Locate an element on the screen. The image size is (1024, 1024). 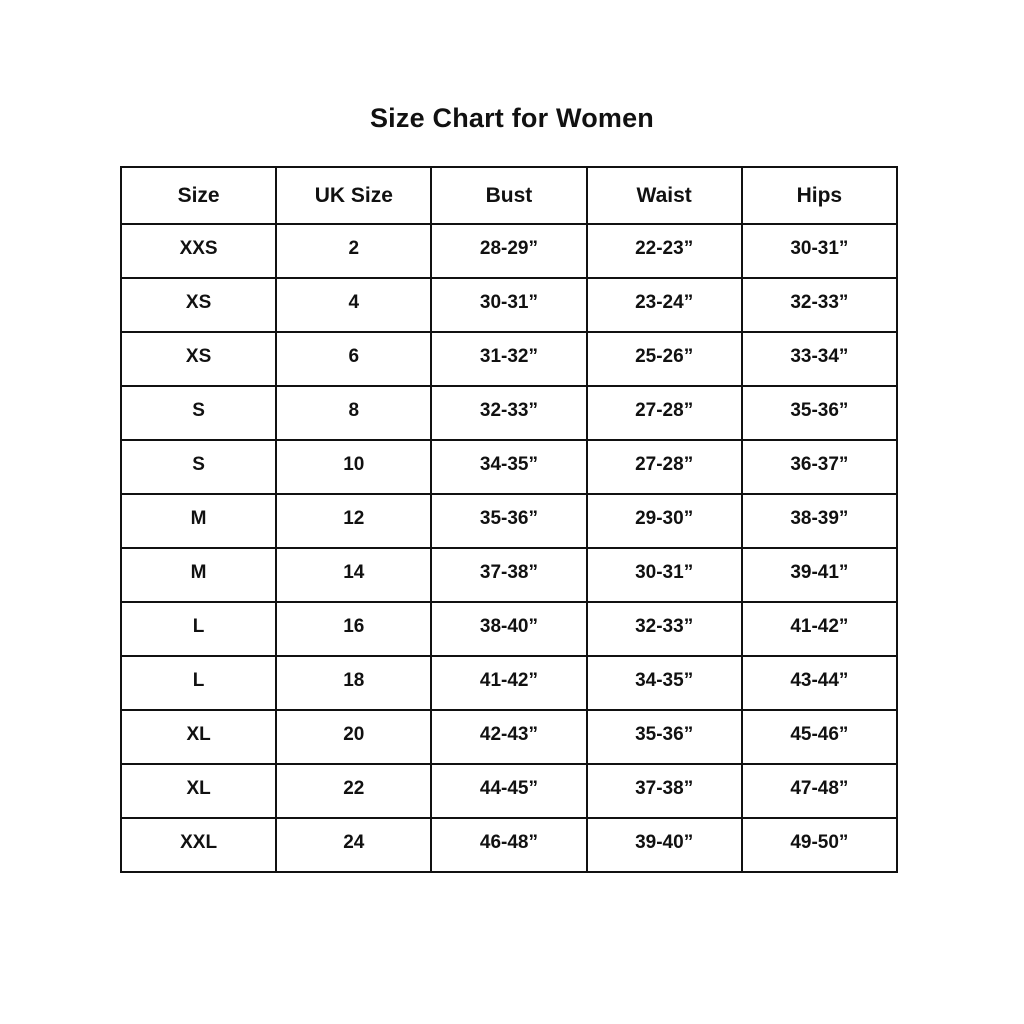
table-cell: 12 is located at coordinates (354, 521).